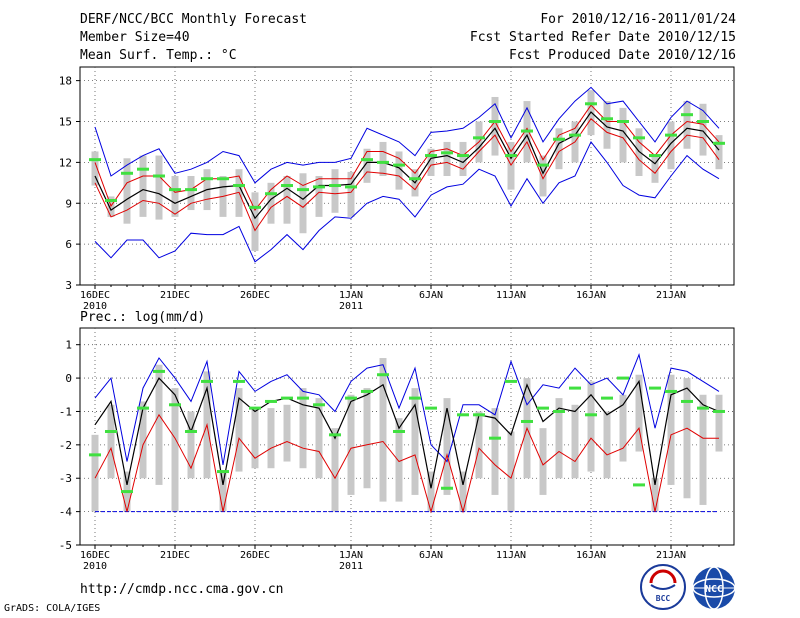 This screenshot has width=800, height=618. I want to click on temp-xtick-year: 2010, so click(95, 306).